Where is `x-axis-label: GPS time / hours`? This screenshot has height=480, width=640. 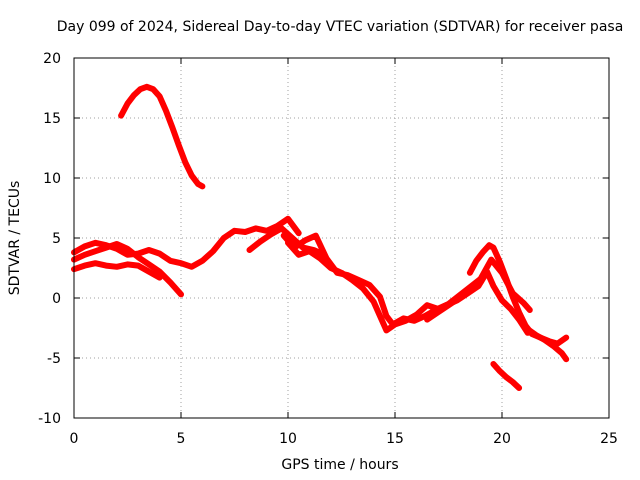
x-axis-label: GPS time / hours is located at coordinates (339, 465).